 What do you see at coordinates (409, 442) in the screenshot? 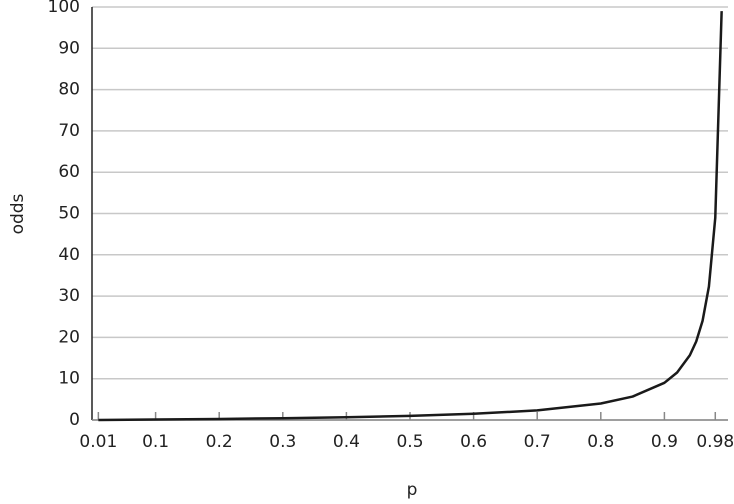
I see `x-tick-label: 0.5` at bounding box center [409, 442].